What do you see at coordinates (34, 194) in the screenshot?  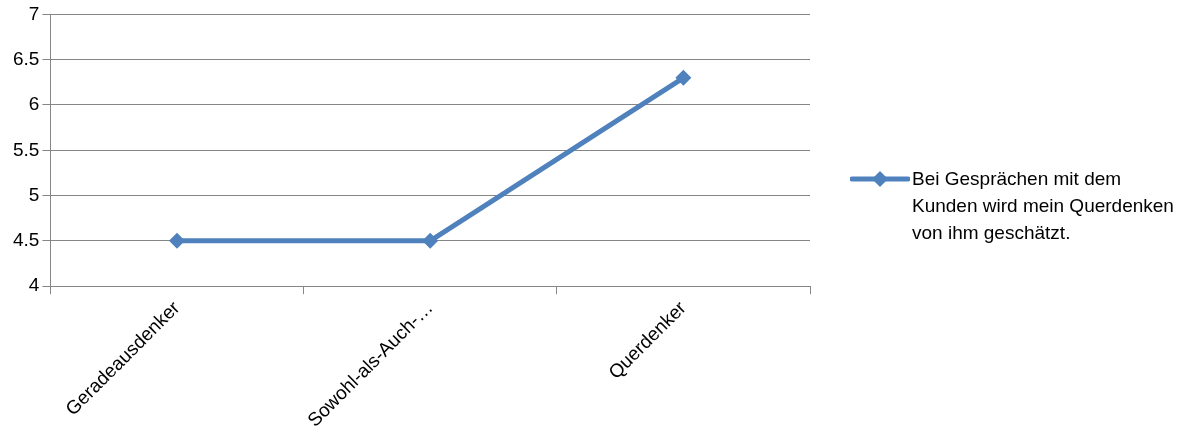 I see `y-tick-label: 5` at bounding box center [34, 194].